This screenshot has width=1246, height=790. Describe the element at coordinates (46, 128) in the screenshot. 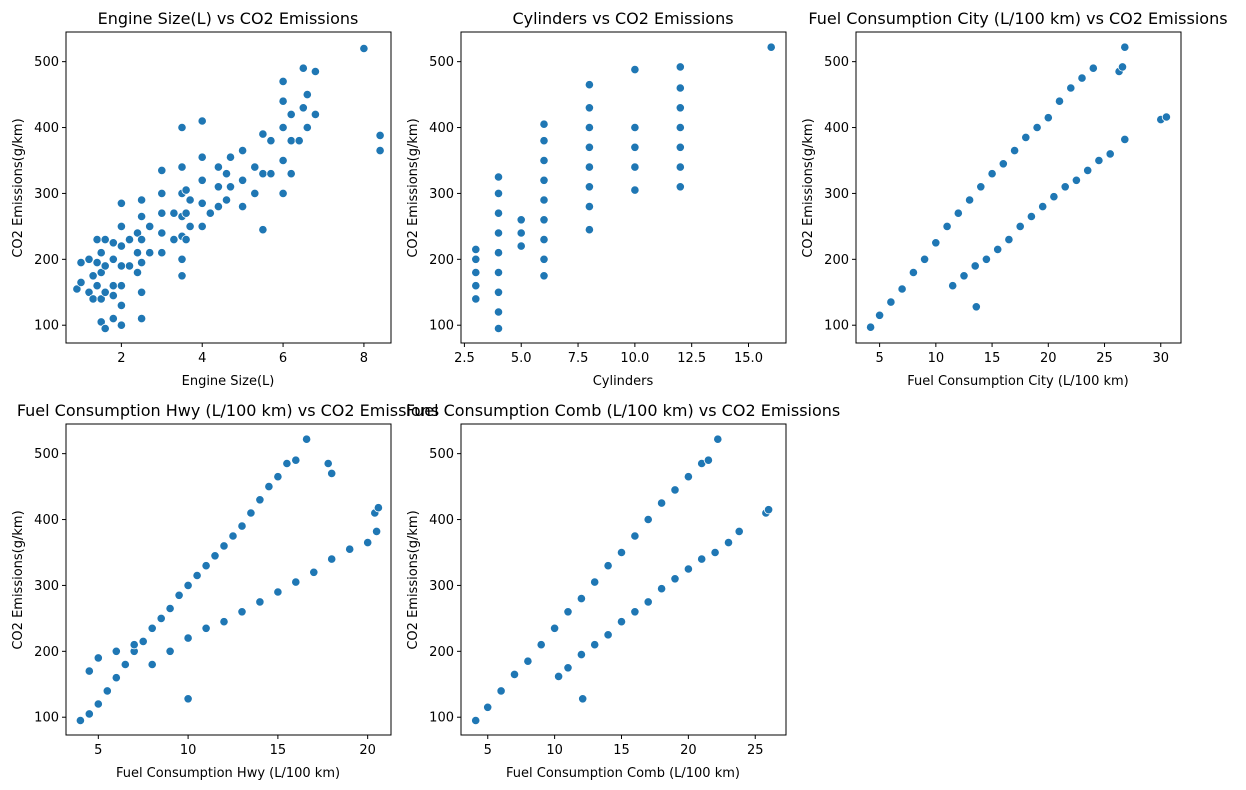

I see `y-tick-label: 400` at that location.